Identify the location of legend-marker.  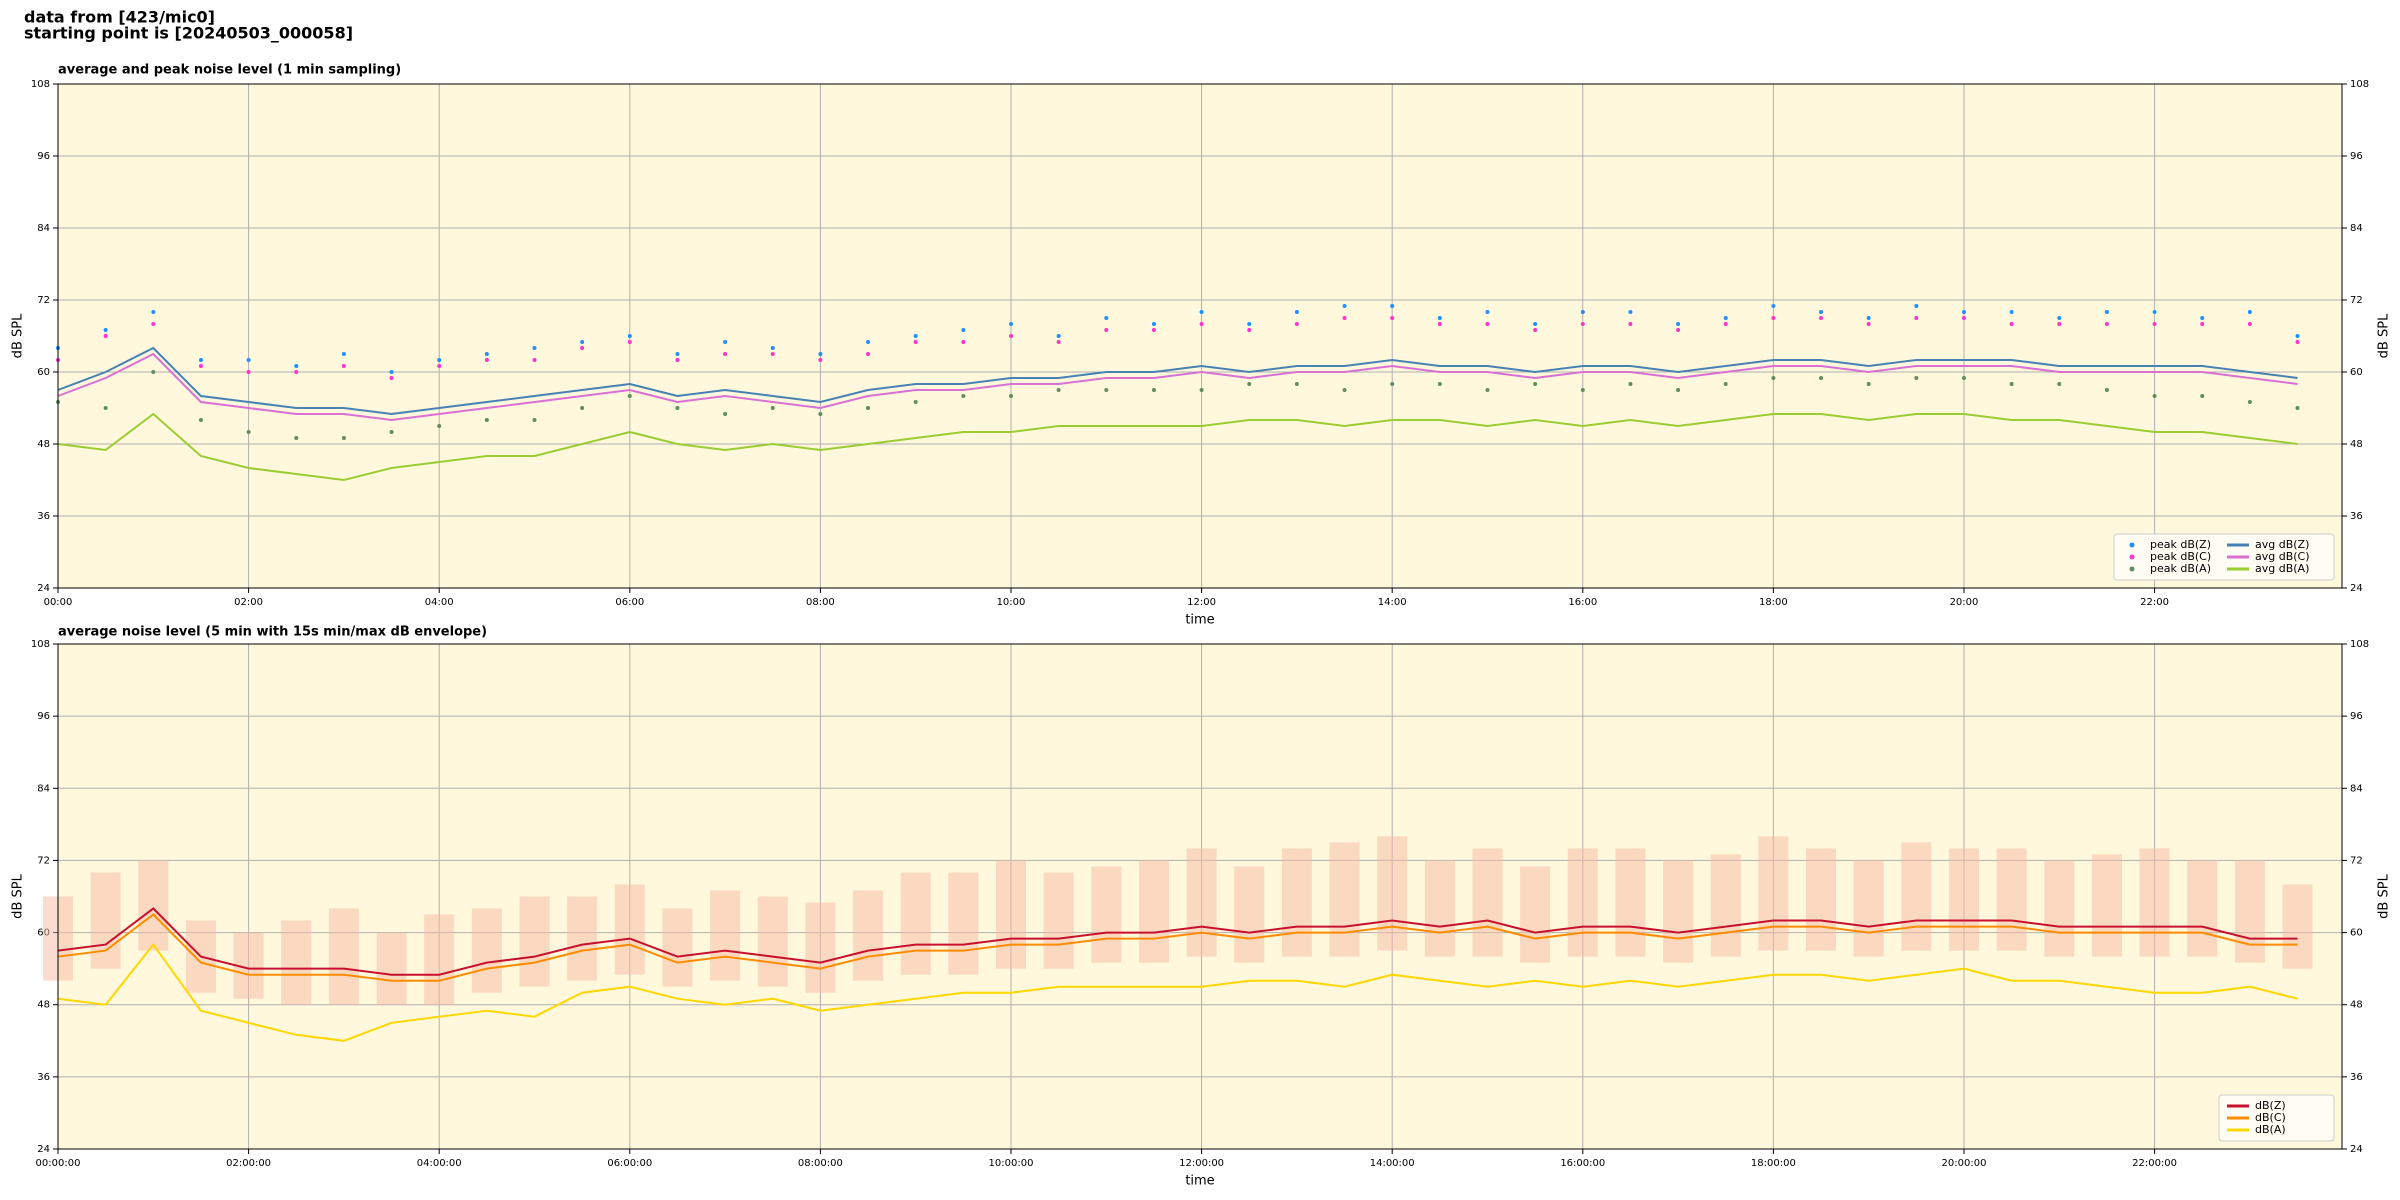
(2132, 569).